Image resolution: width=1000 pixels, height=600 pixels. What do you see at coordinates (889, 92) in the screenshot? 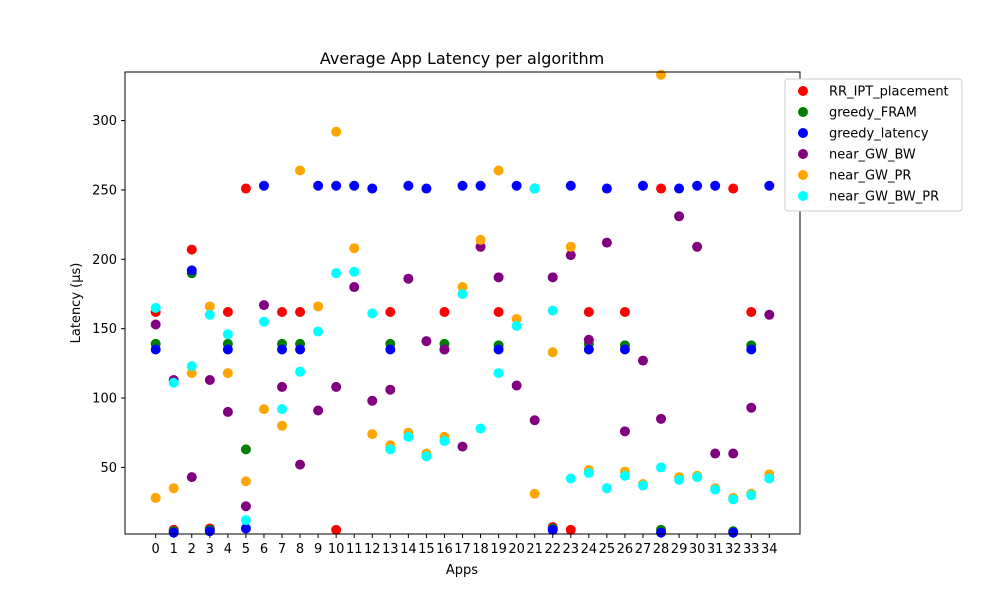
I see `legend-label: RR_IPT_placement` at bounding box center [889, 92].